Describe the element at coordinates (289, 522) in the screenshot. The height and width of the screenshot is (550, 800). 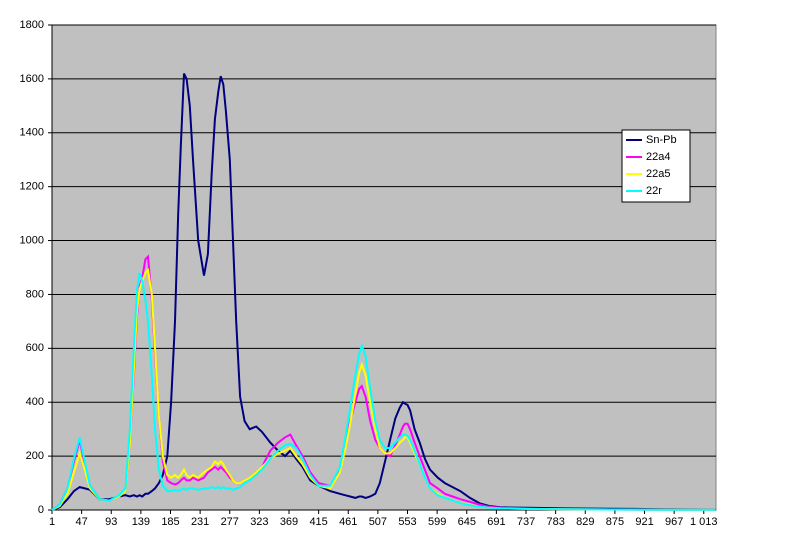
I see `x-tick-label: 369` at that location.